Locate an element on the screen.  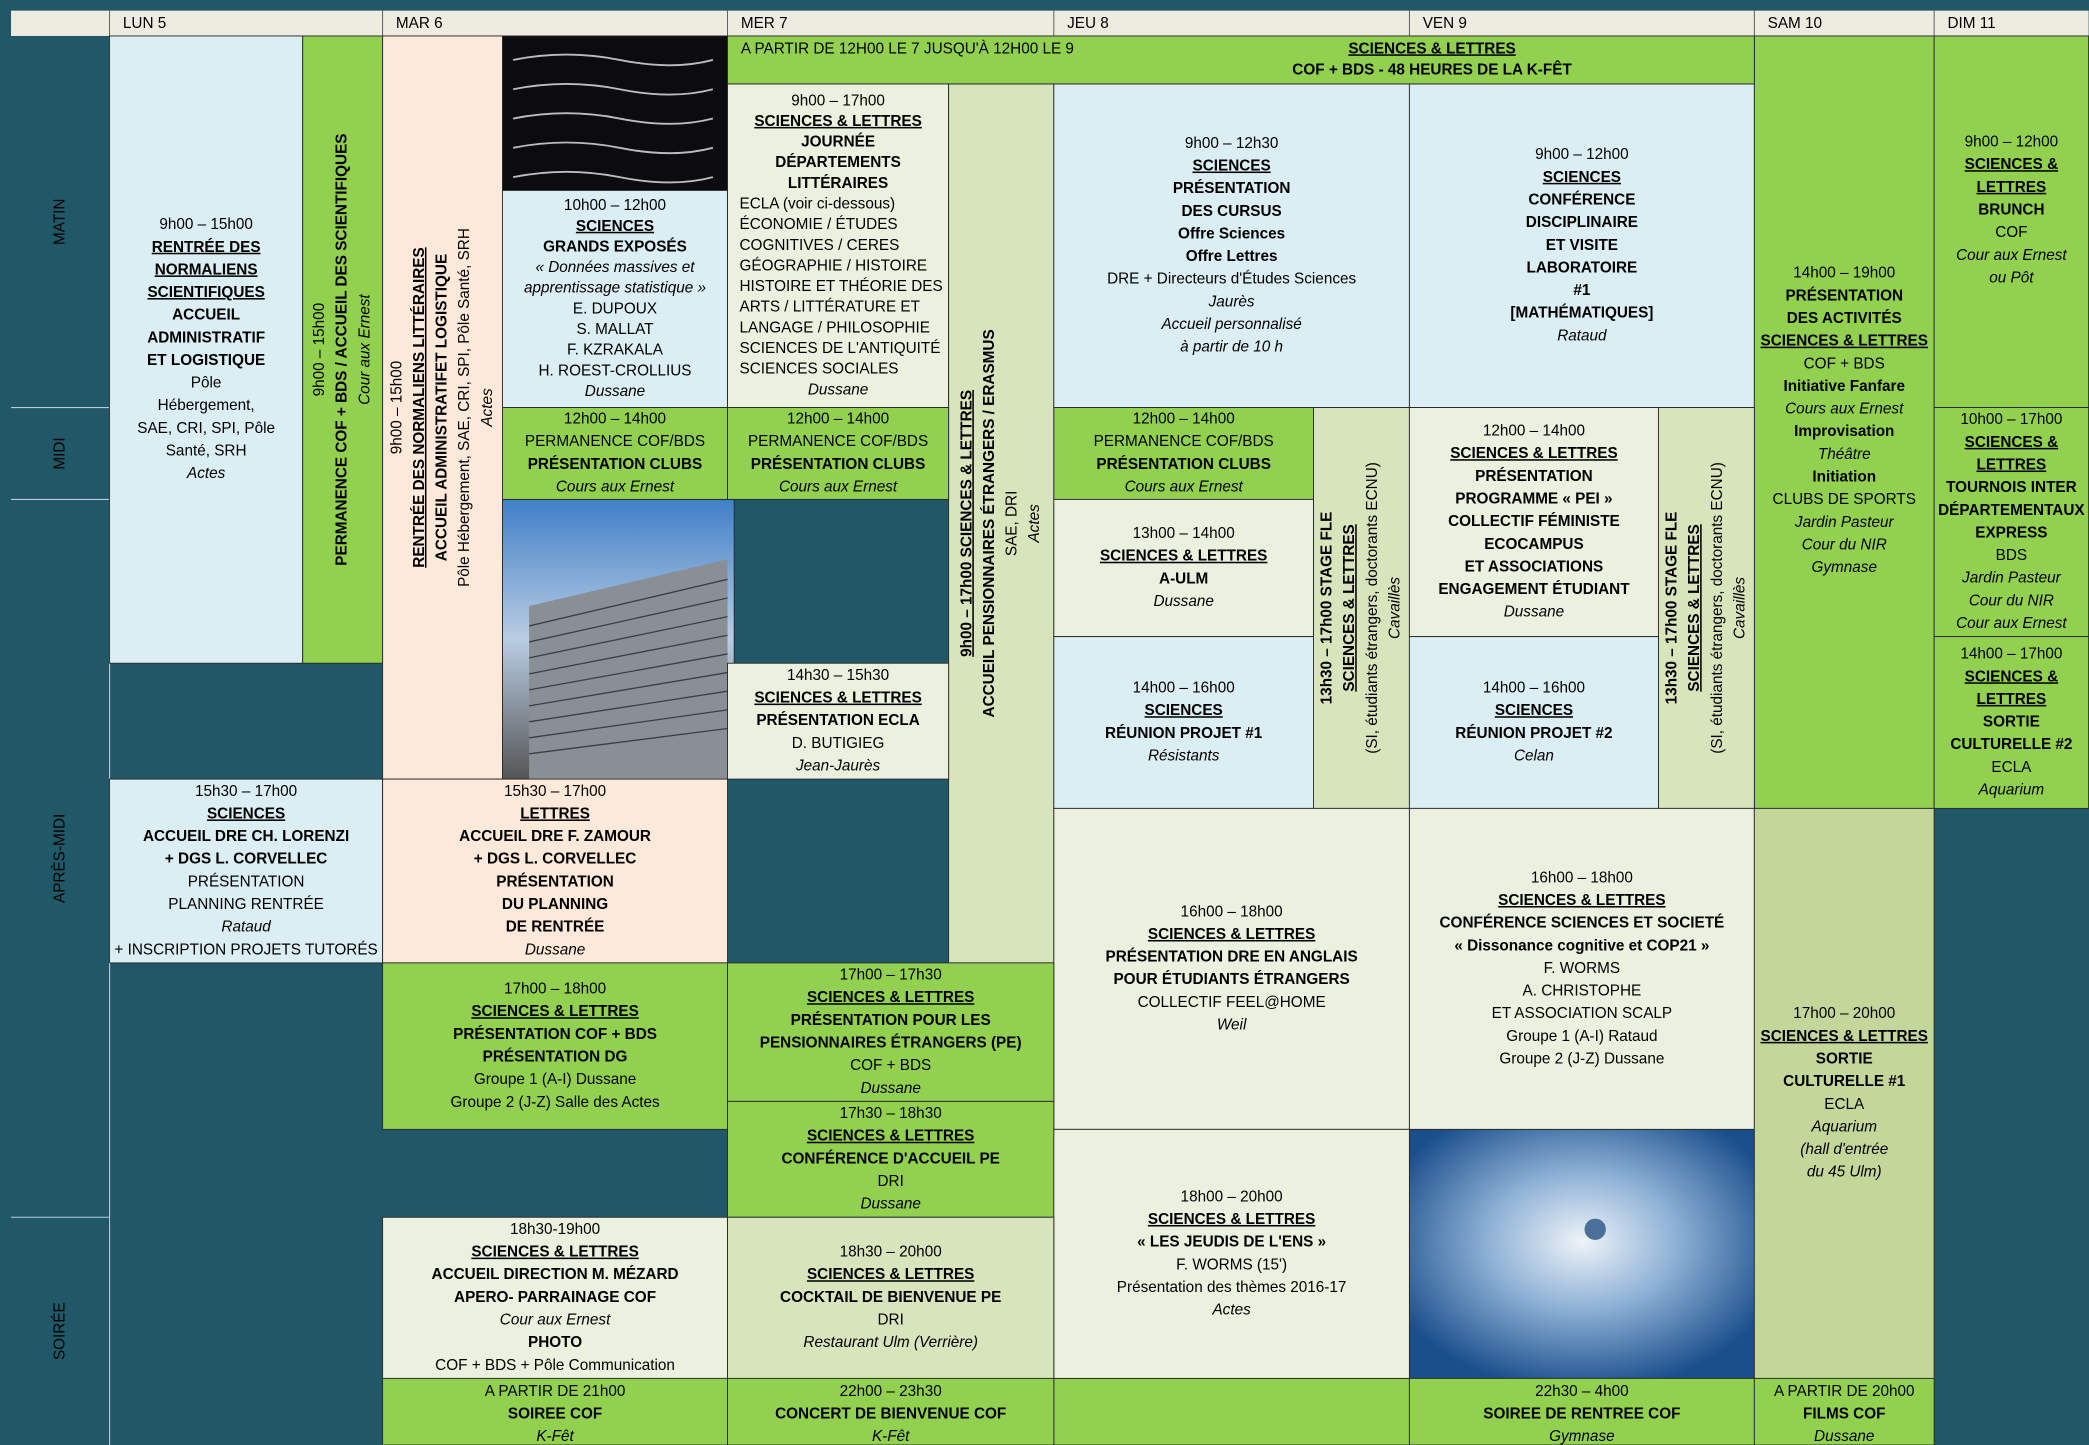
event-line: COLLECTIF FÉMINISTE is located at coordinates (1534, 521).